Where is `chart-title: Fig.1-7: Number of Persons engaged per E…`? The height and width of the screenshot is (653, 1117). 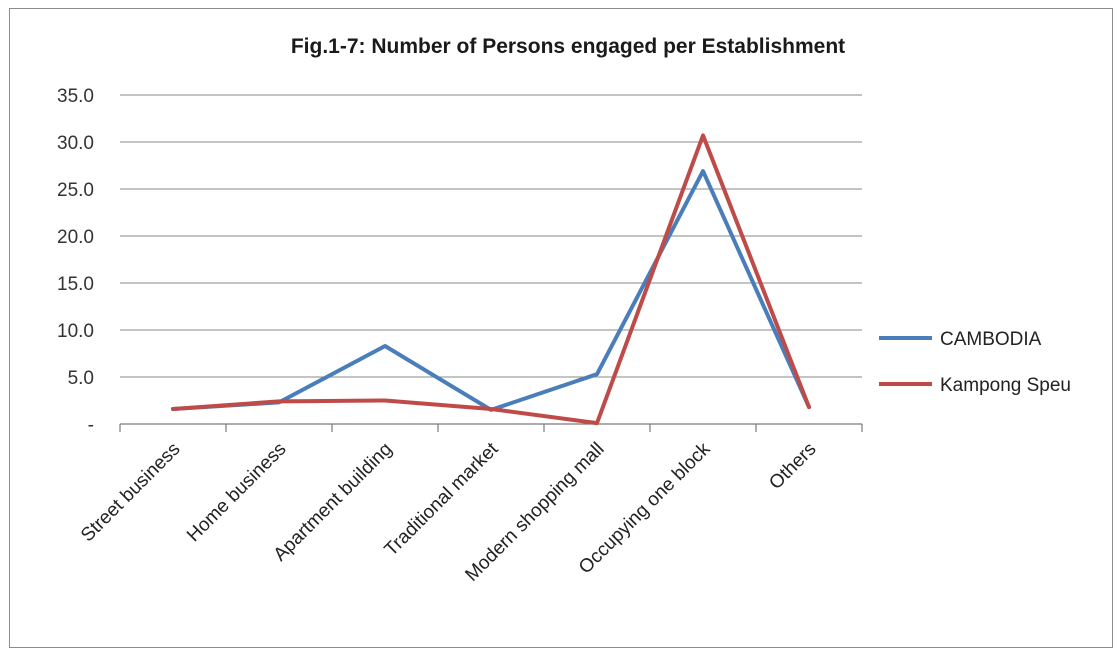 chart-title: Fig.1-7: Number of Persons engaged per E… is located at coordinates (568, 46).